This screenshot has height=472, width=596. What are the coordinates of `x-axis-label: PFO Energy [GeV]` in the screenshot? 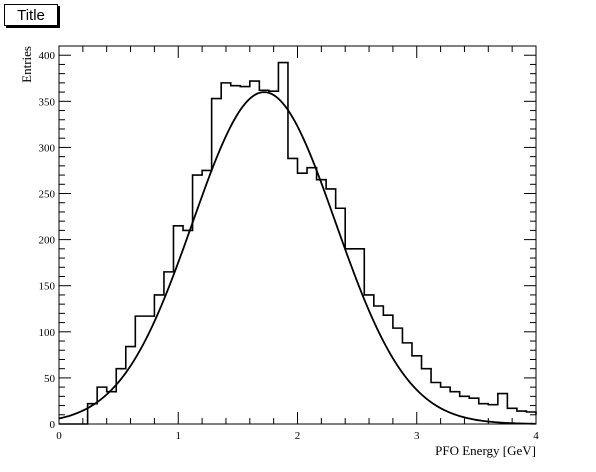 It's located at (485, 450).